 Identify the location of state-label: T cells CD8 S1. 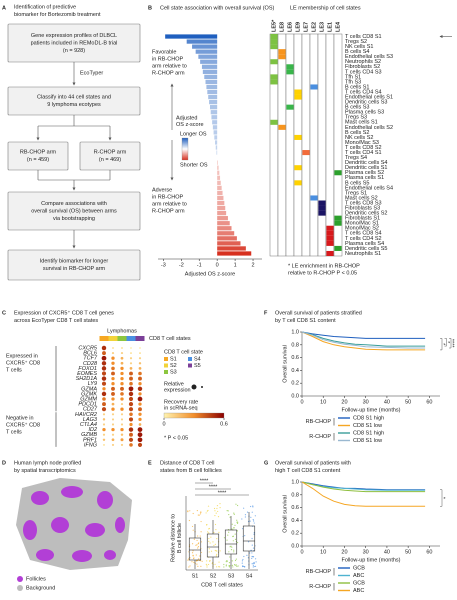
(363, 37).